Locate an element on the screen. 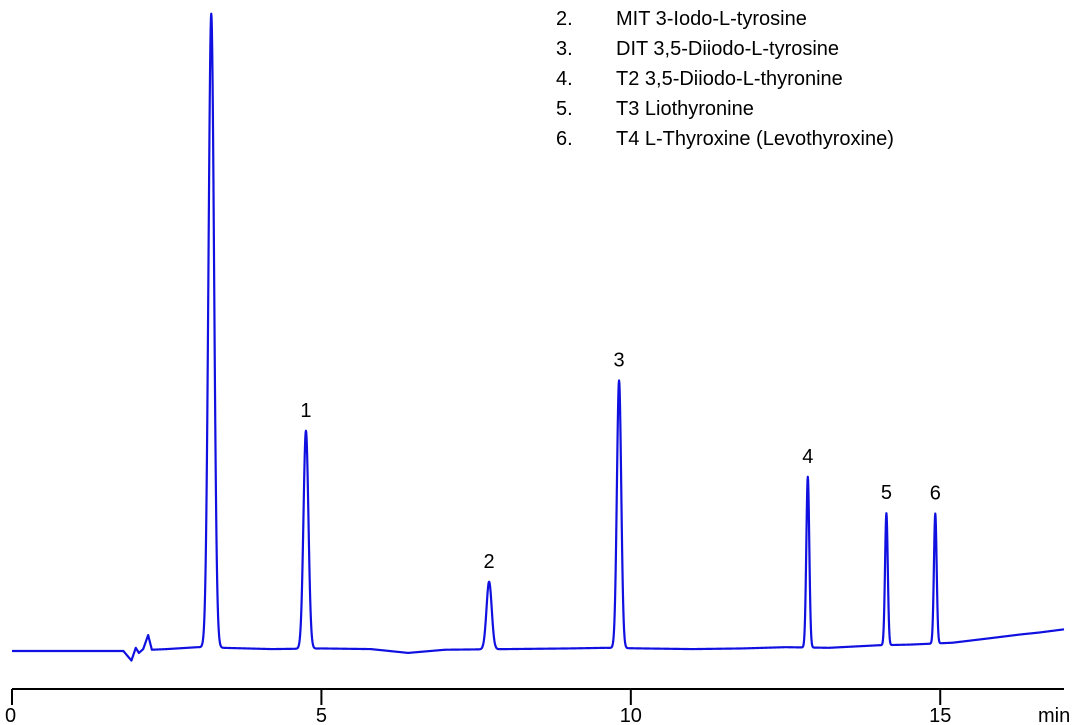 This screenshot has height=725, width=1079. peak-label-2: 2 is located at coordinates (489, 562).